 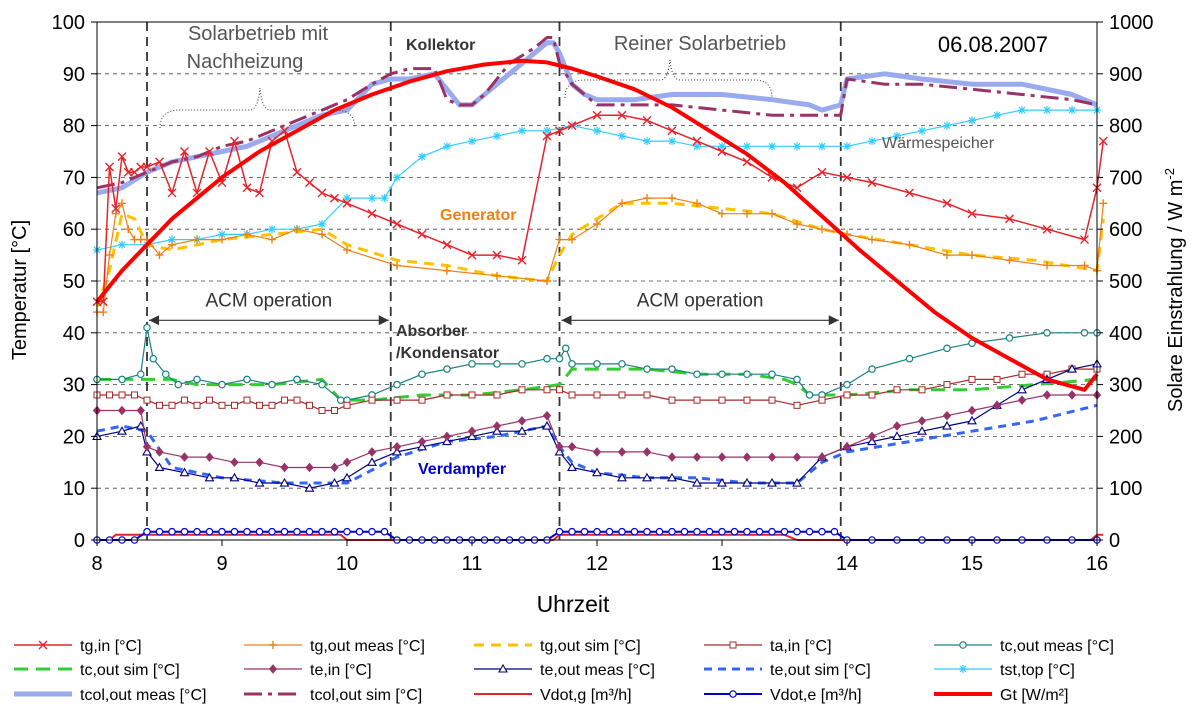 I want to click on legend-marker-tg-in-c, so click(x=43, y=645).